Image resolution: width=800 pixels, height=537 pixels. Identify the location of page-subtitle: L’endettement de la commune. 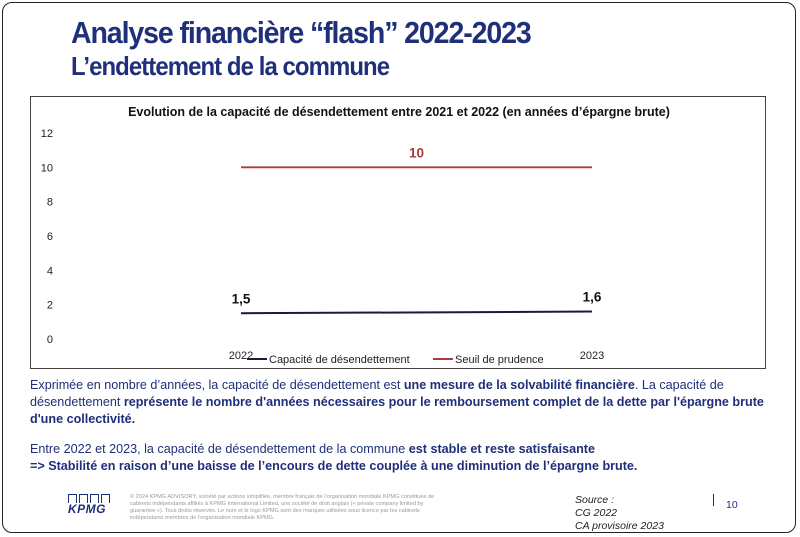
(230, 66).